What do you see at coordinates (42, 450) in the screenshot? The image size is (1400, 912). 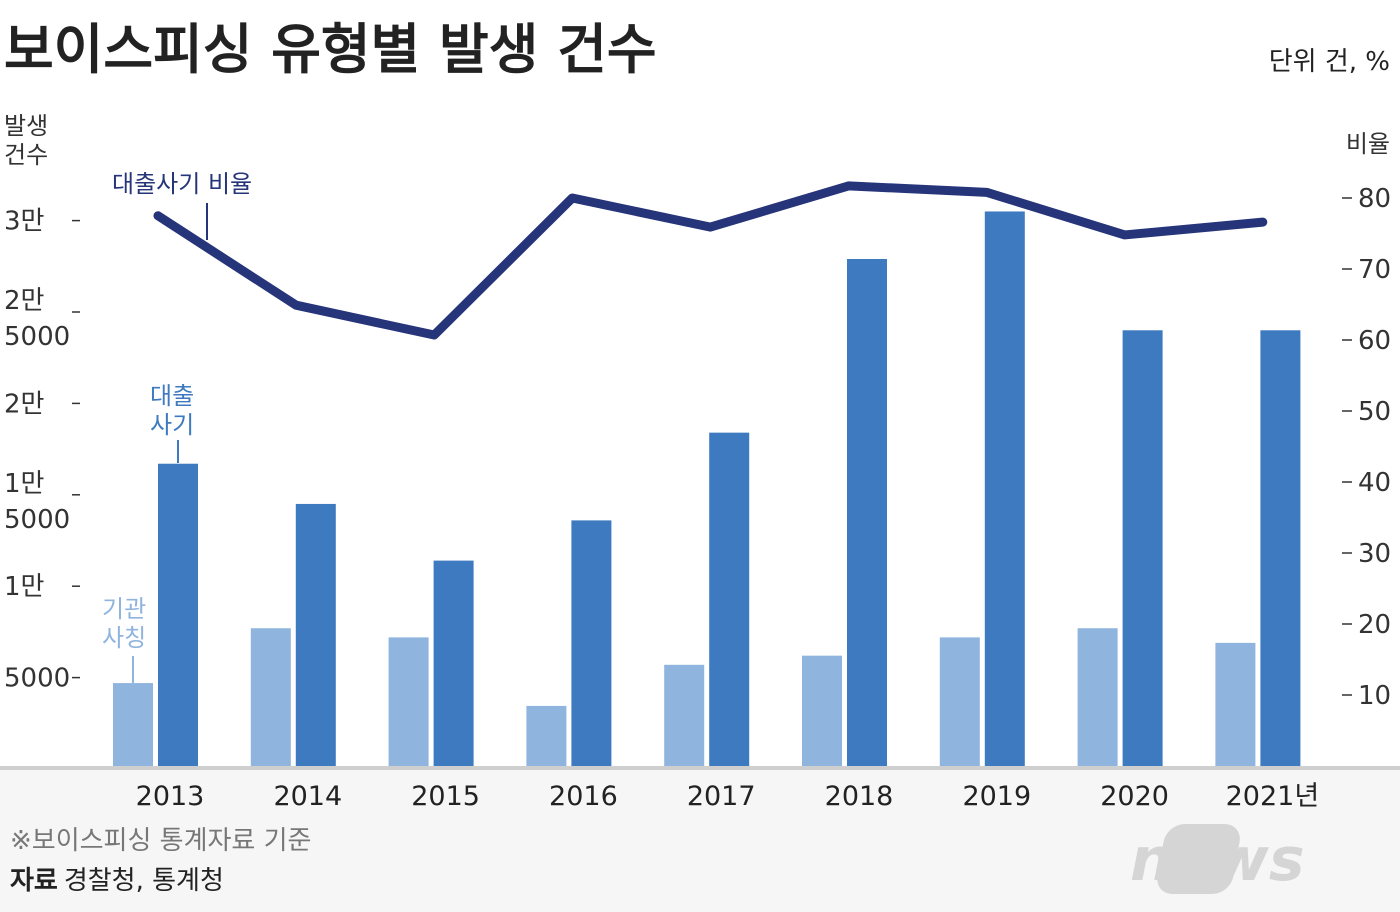 I see `left-axis: 5000 1만 1만 5000 2만 2만 5000 3만` at bounding box center [42, 450].